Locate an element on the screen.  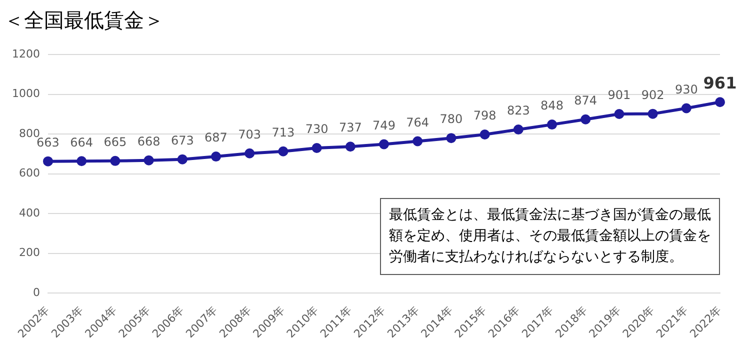
data-label: 713 is located at coordinates (283, 133).